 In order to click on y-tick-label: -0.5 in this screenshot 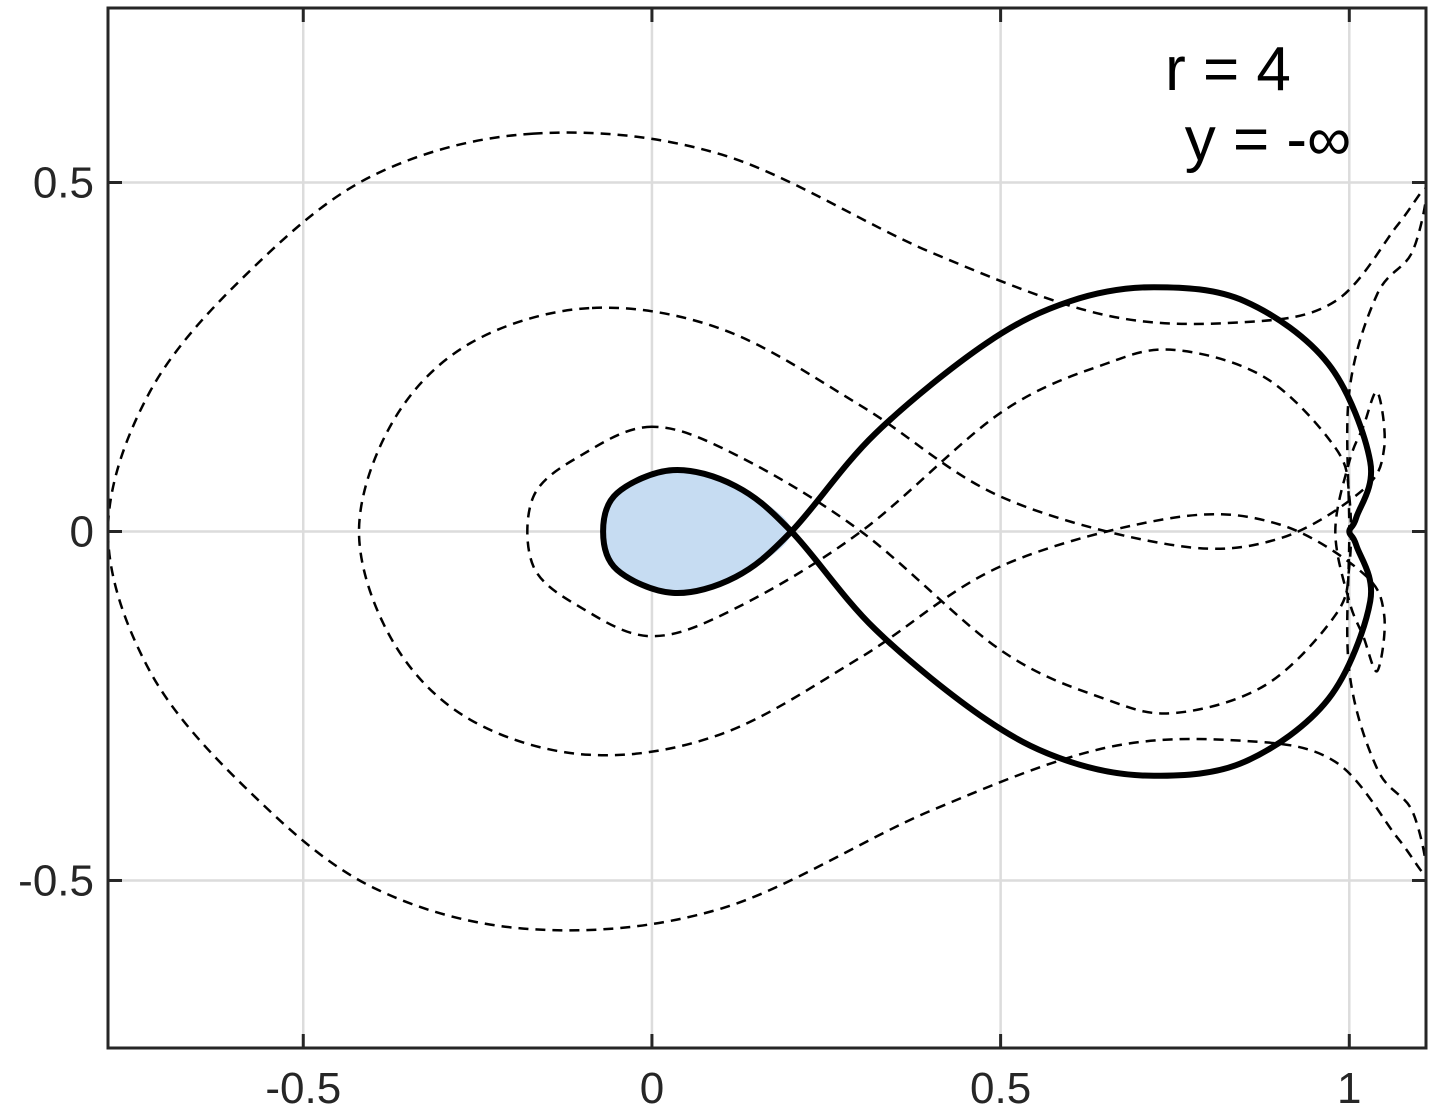, I will do `click(56, 880)`.